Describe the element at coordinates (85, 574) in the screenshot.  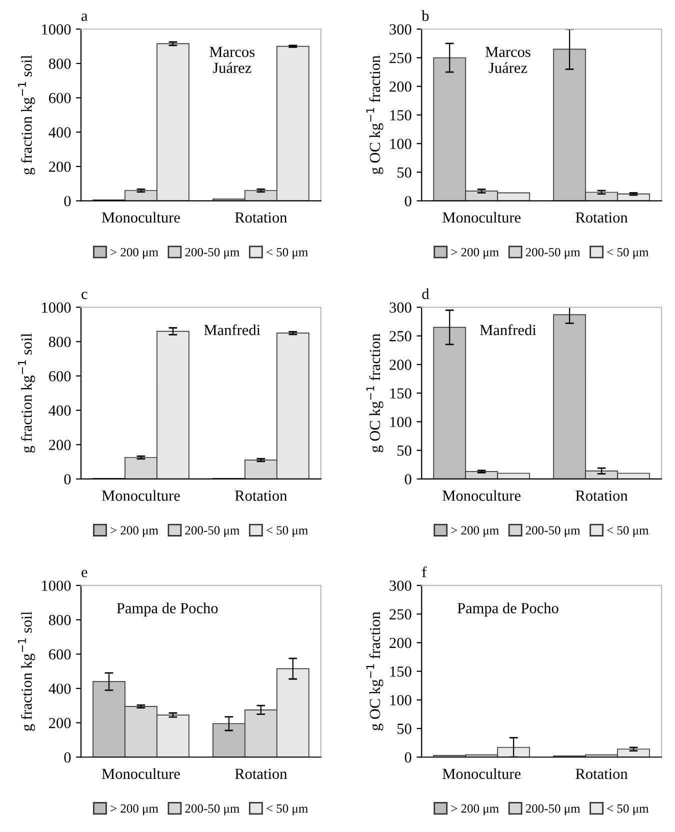
I see `chart-title: e` at that location.